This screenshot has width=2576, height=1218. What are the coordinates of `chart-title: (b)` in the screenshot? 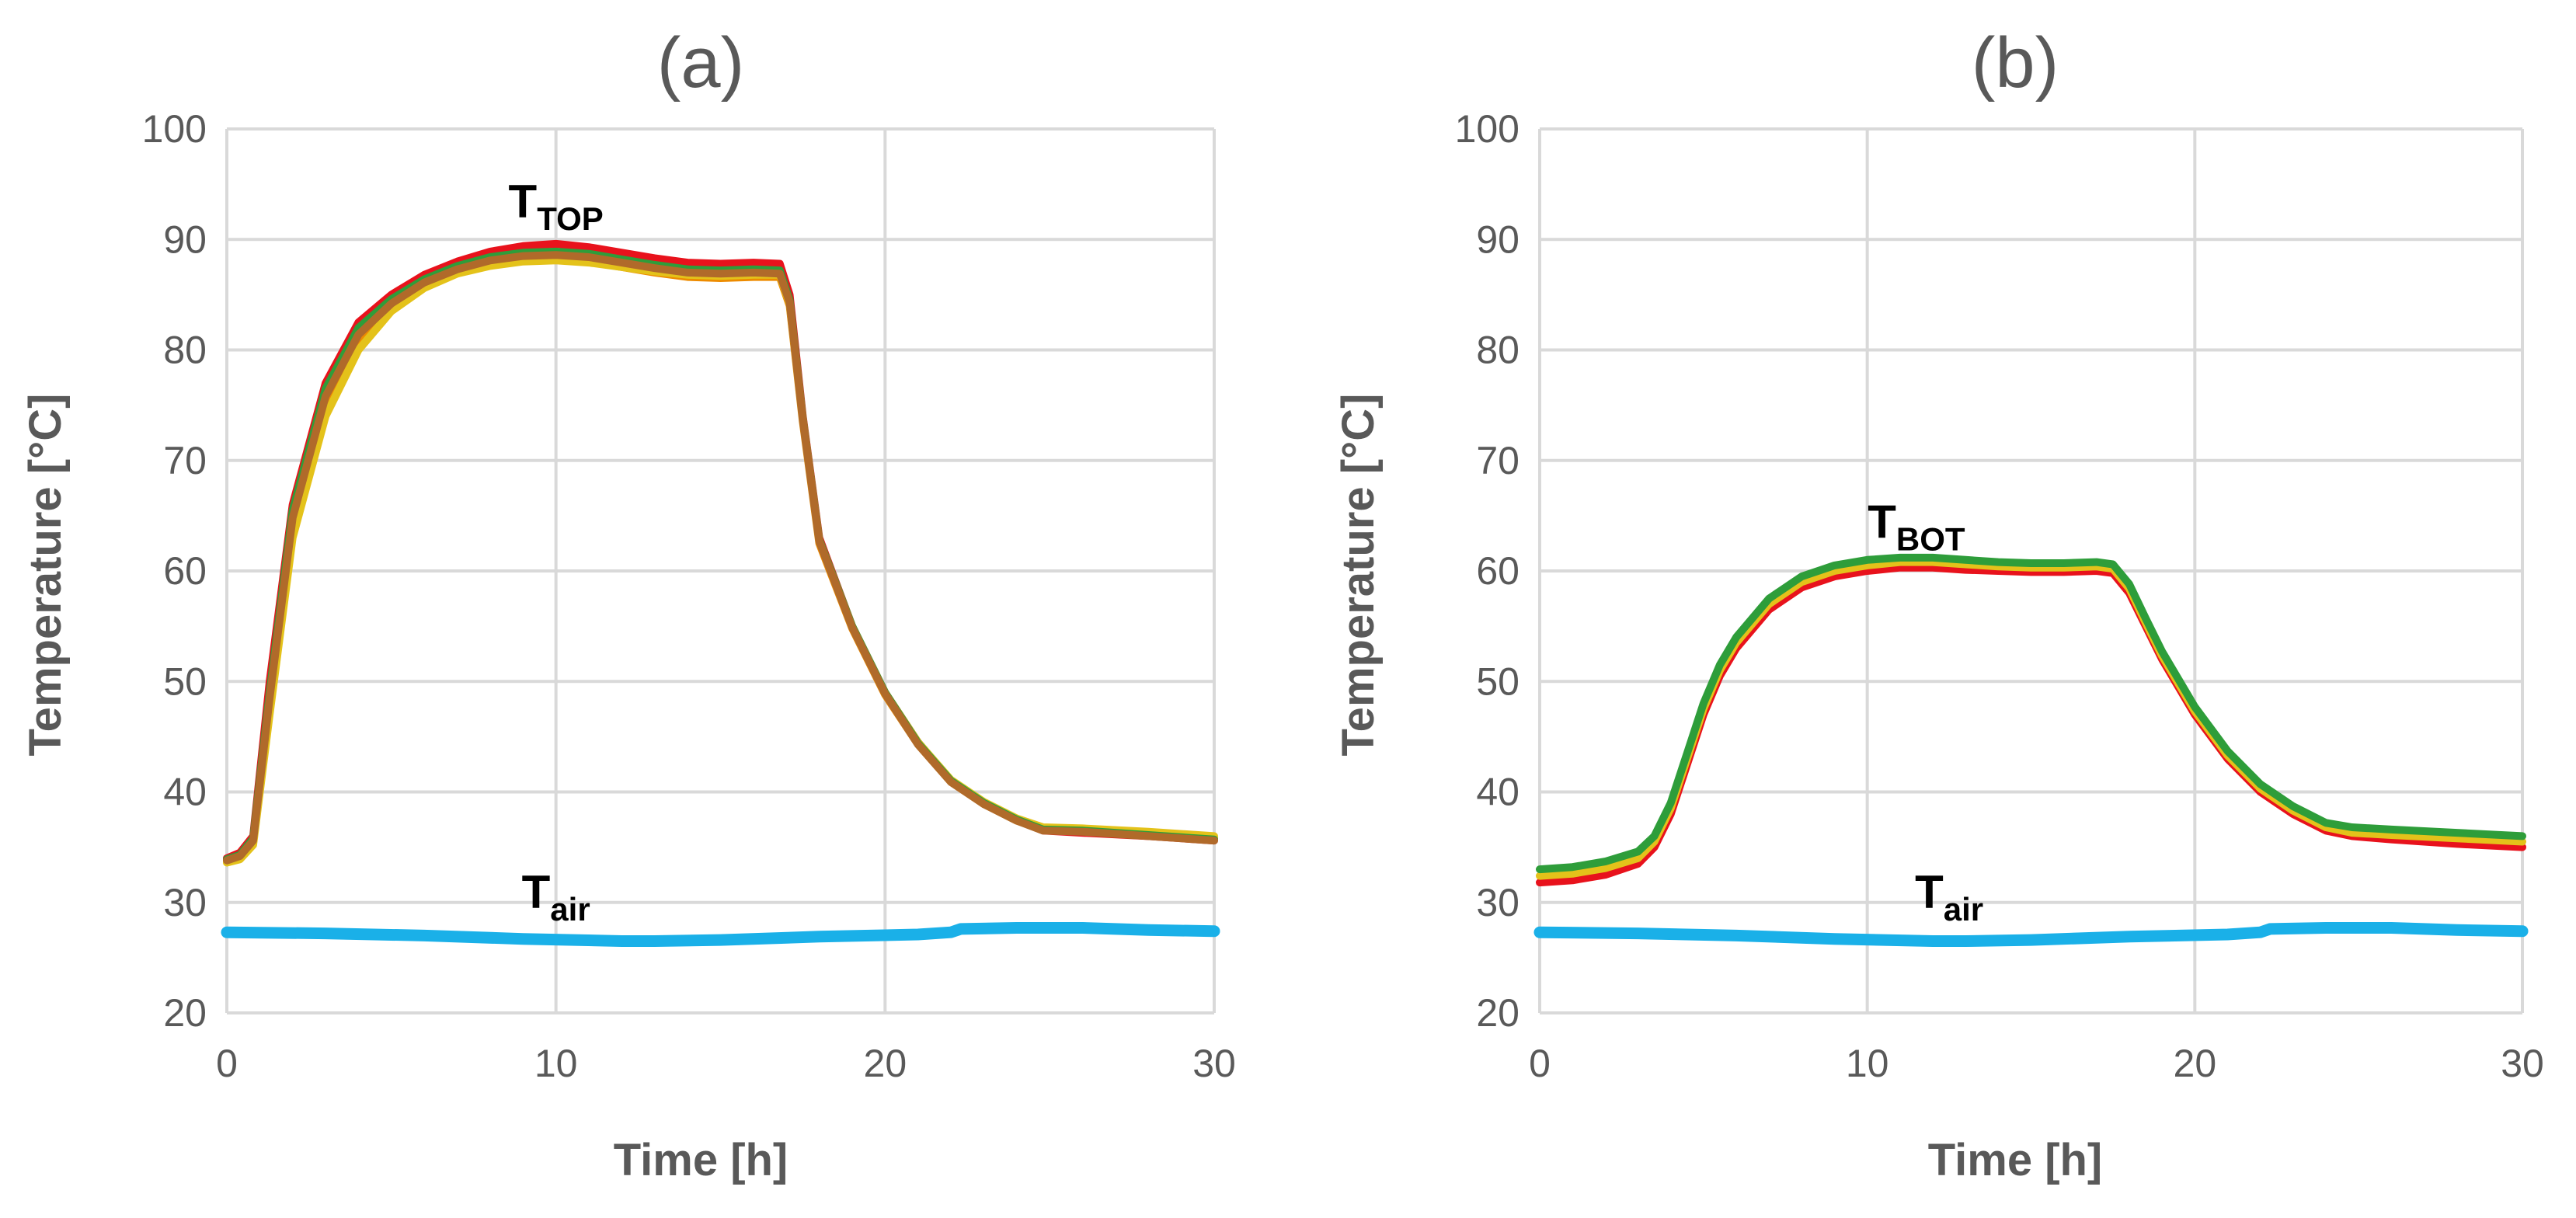 It's located at (2015, 63).